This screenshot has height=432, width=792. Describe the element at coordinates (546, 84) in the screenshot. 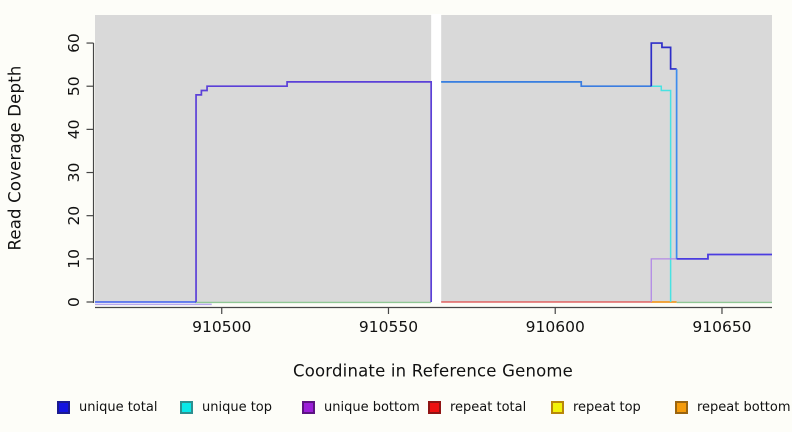

I see `series-unique-total-right` at that location.